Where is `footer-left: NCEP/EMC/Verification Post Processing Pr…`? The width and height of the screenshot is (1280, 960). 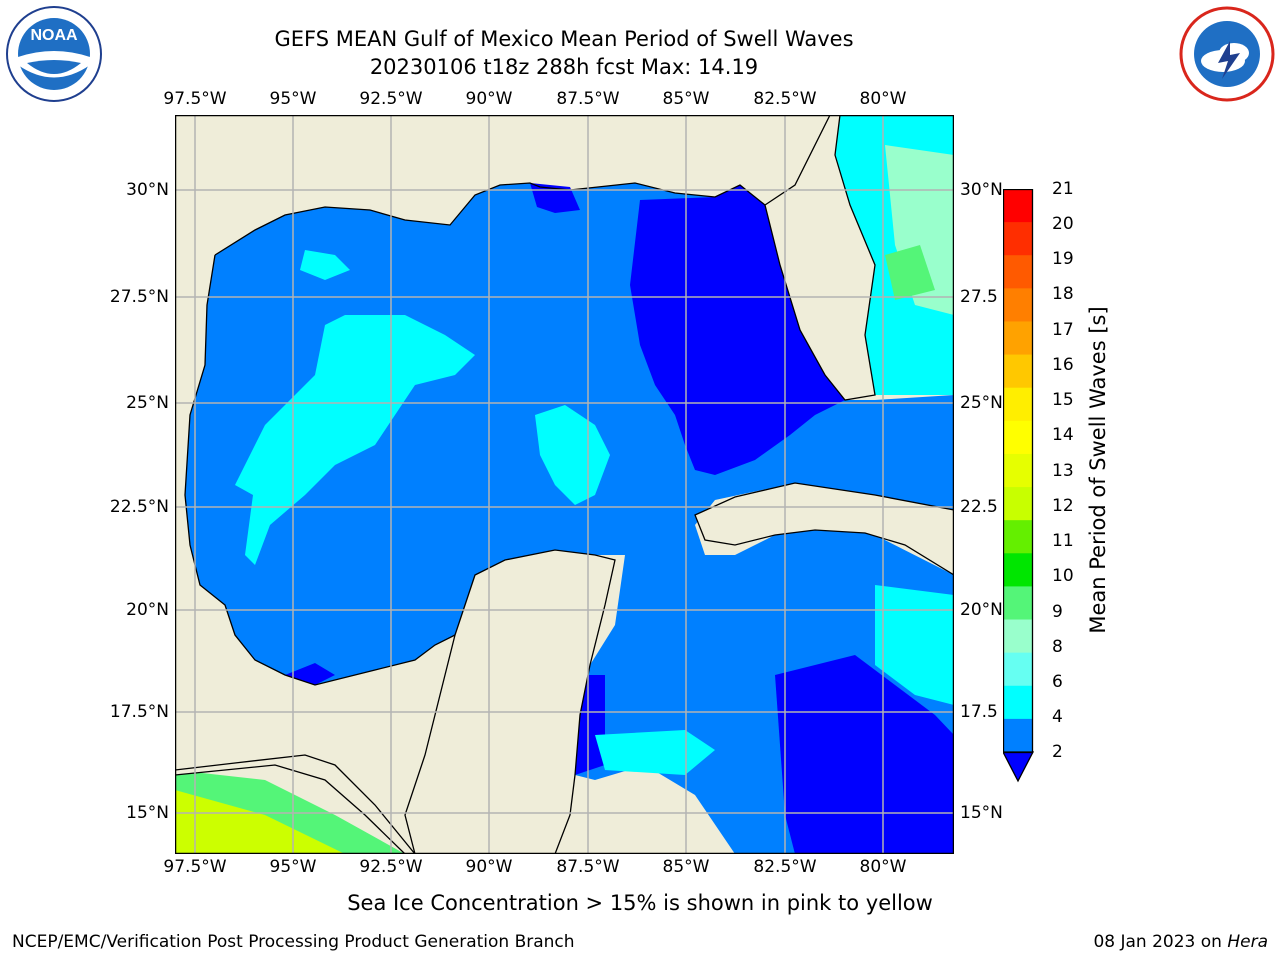
footer-left: NCEP/EMC/Verification Post Processing Pr… is located at coordinates (293, 942).